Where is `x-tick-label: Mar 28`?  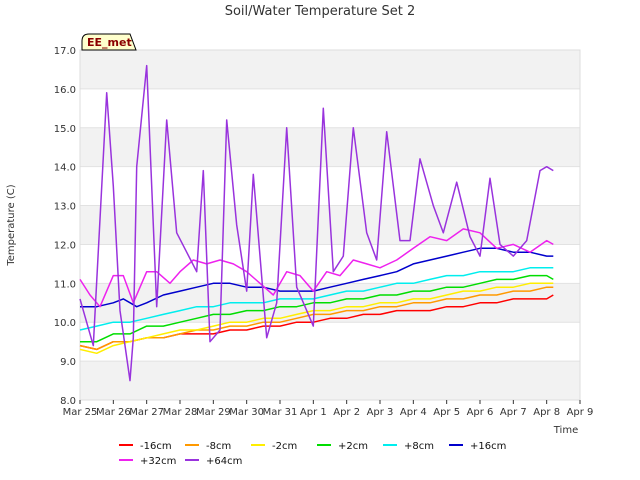 x-tick-label: Mar 28 is located at coordinates (180, 412).